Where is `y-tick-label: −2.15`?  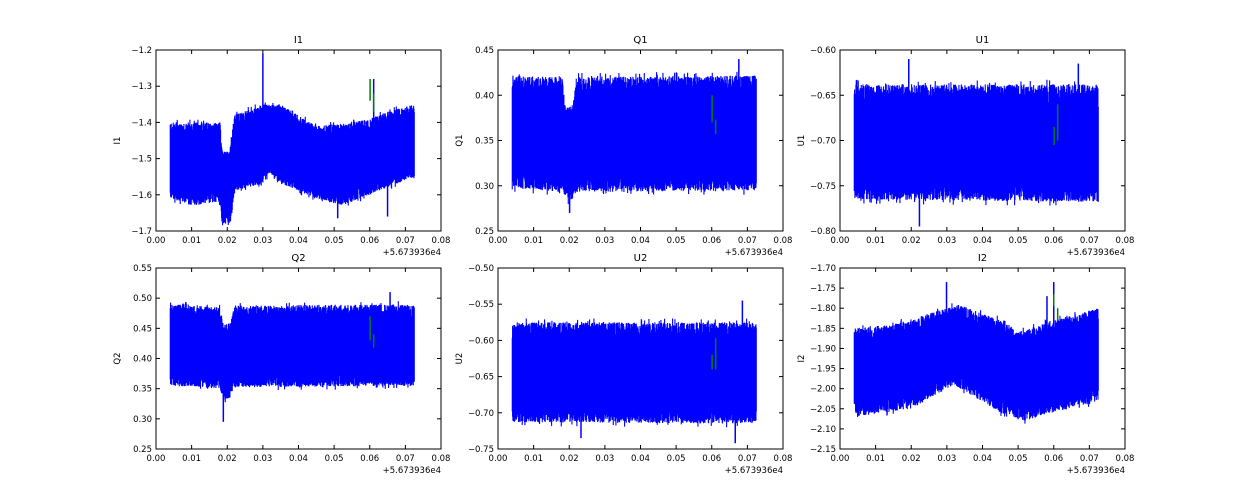 y-tick-label: −2.15 is located at coordinates (823, 450).